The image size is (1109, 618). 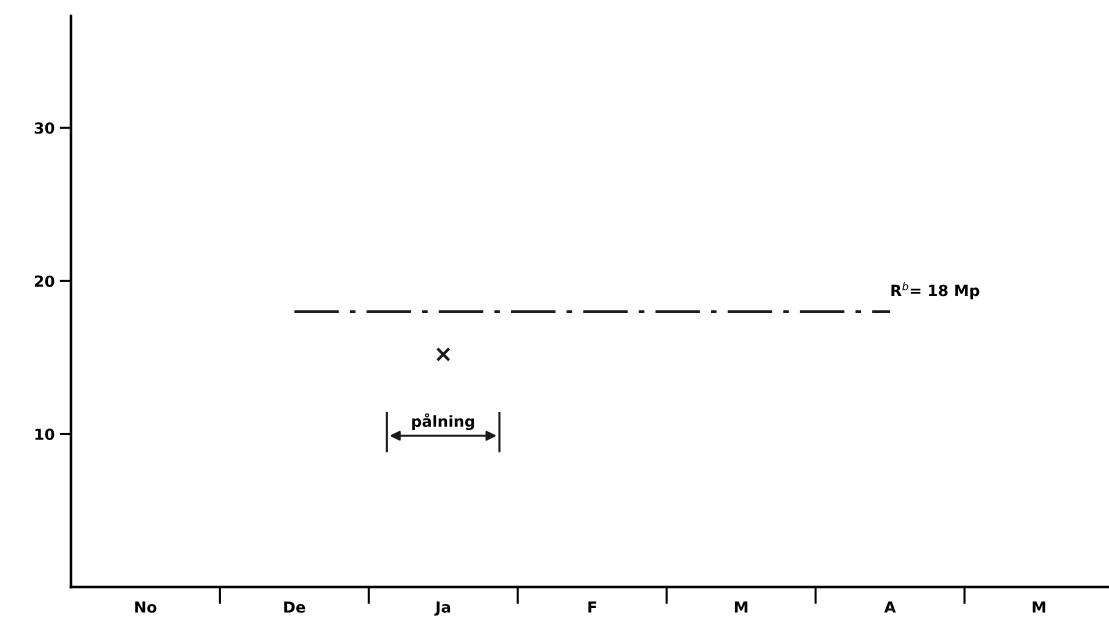 I want to click on annotation: pålning, so click(x=443, y=422).